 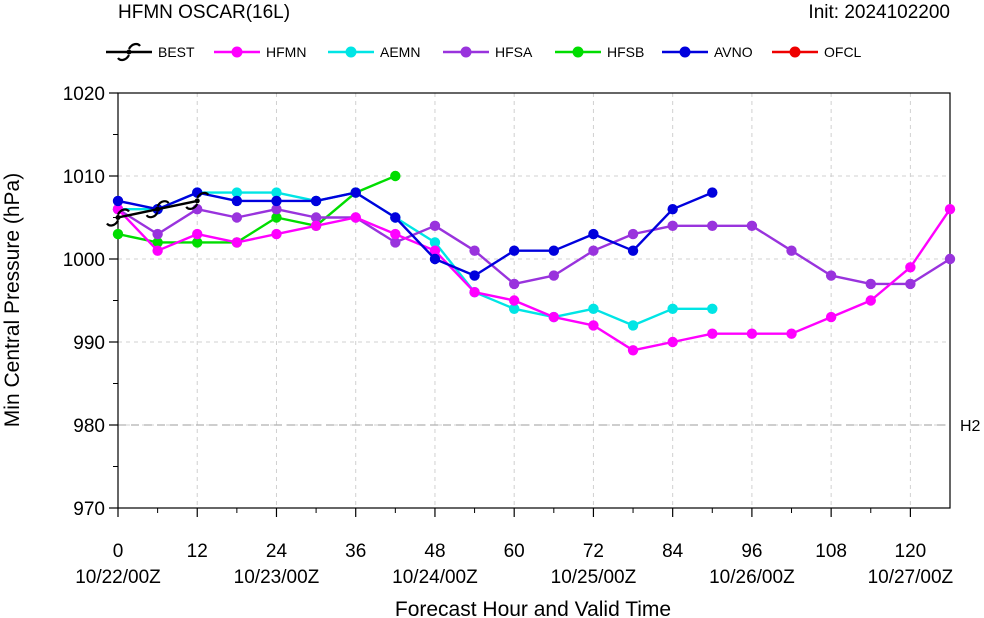 I want to click on series-line-hfsa, so click(x=534, y=246).